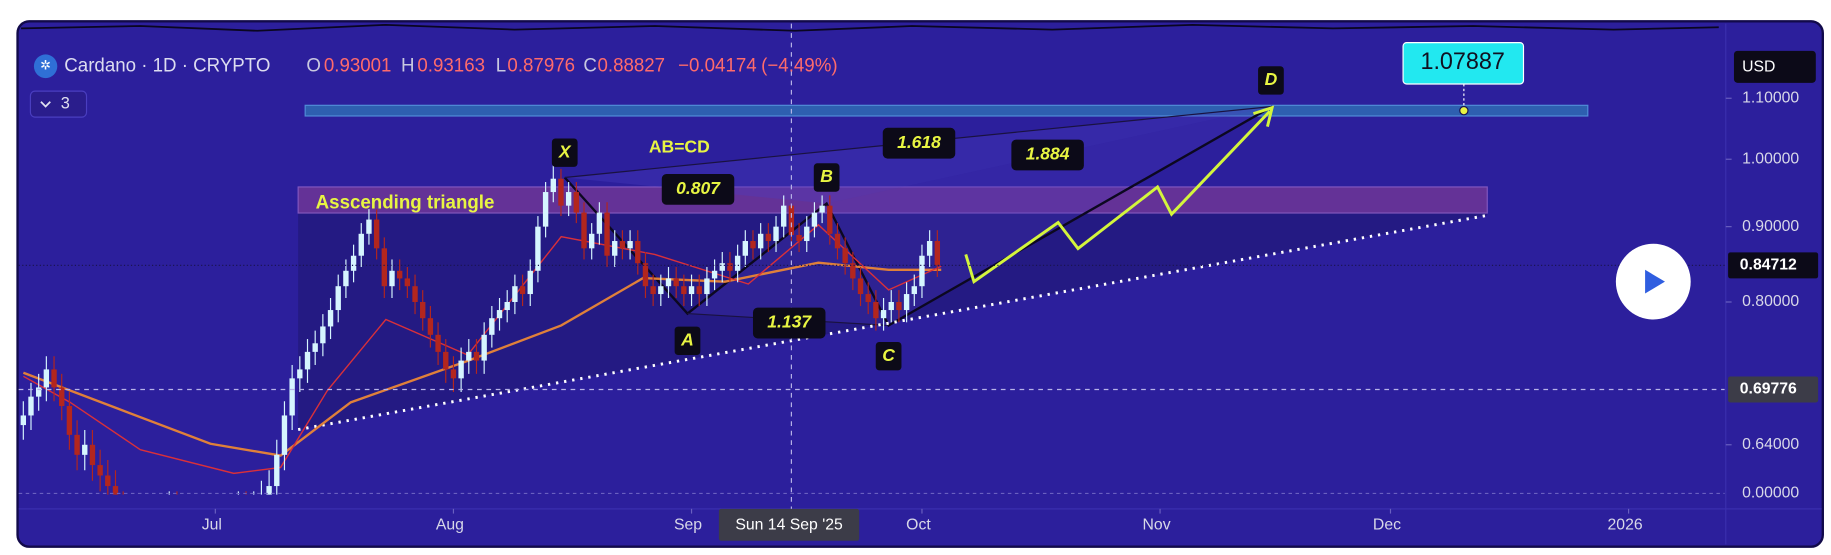 The width and height of the screenshot is (1831, 555). What do you see at coordinates (313, 64) in the screenshot?
I see `ohlc-label: O` at bounding box center [313, 64].